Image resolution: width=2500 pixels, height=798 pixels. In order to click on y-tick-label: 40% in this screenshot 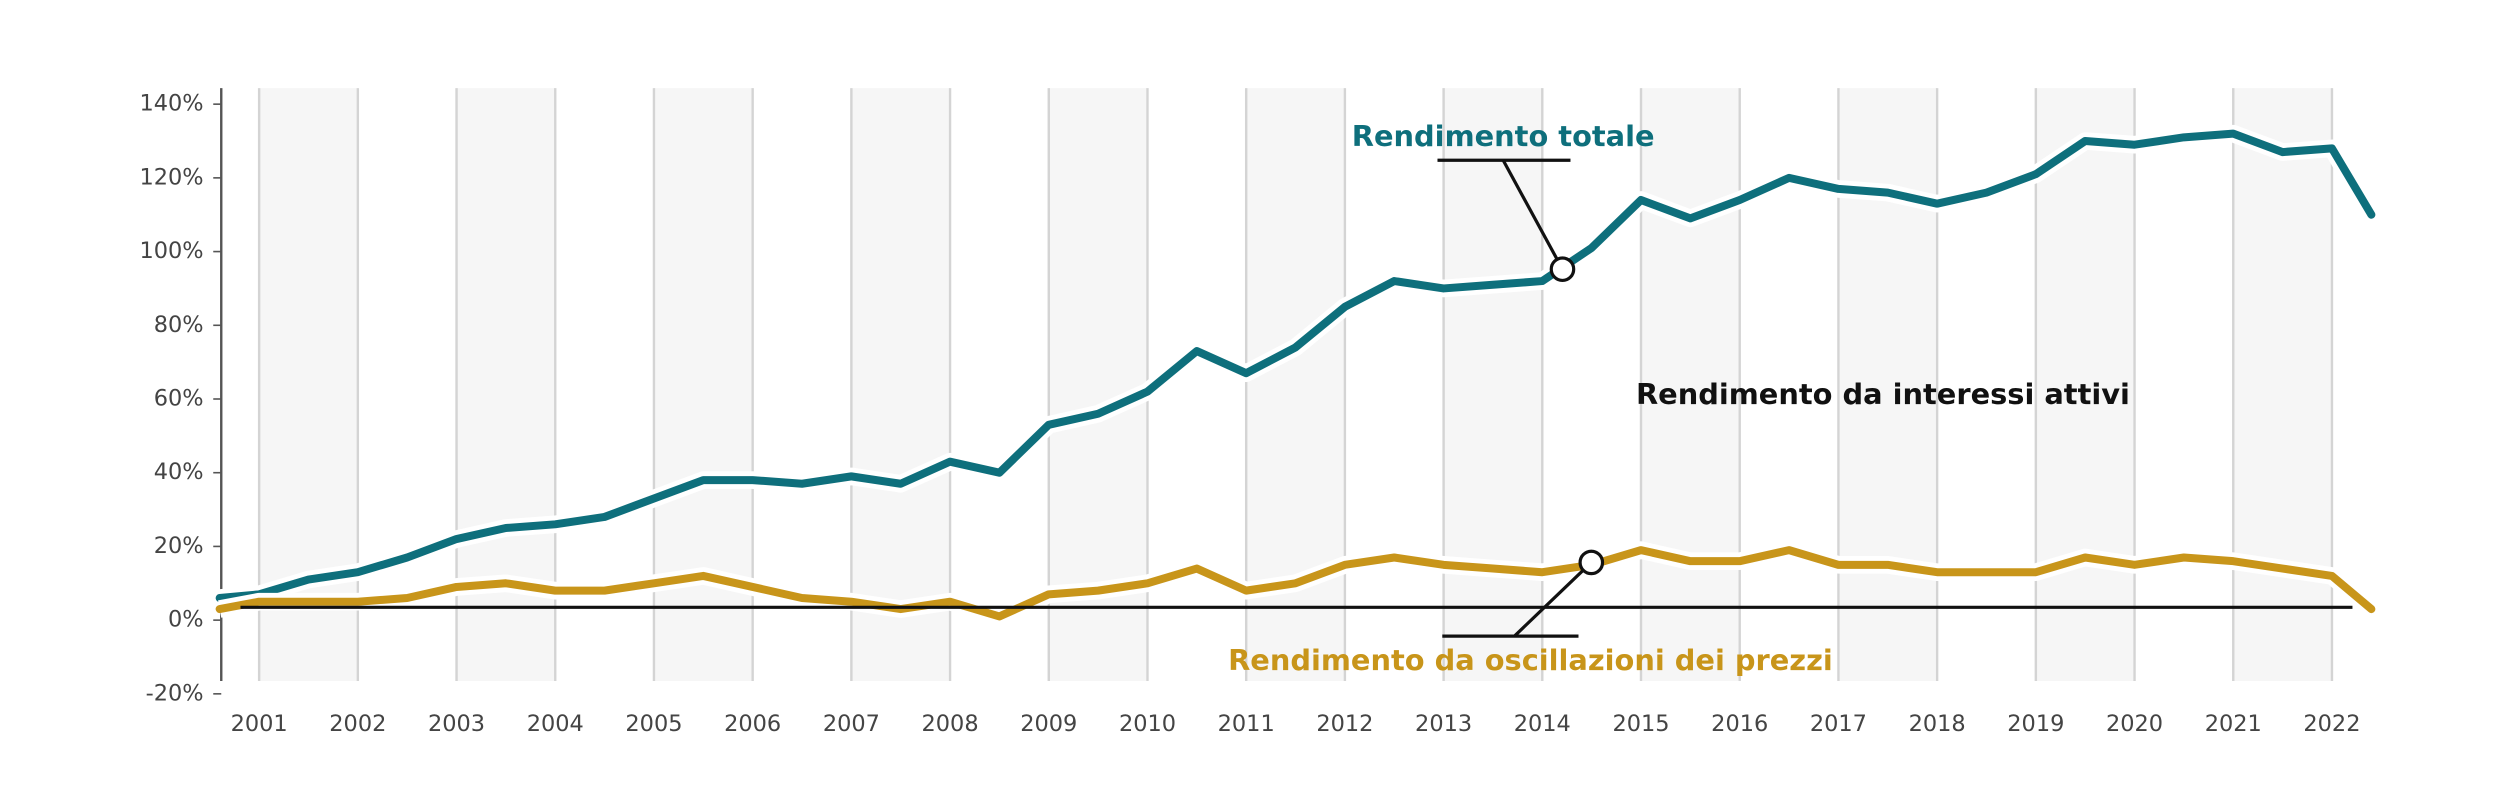, I will do `click(179, 472)`.